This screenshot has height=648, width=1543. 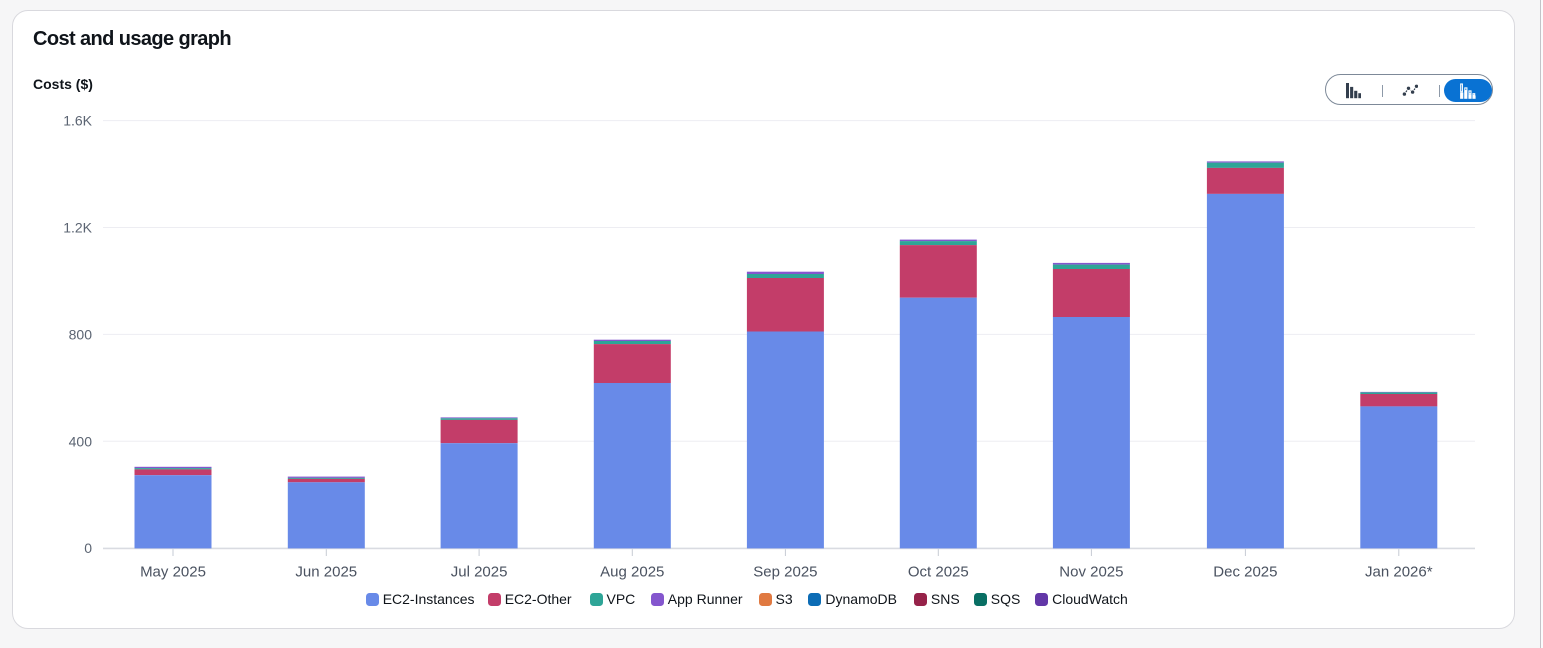 I want to click on svg-text: Sep 2025, so click(x=785, y=572).